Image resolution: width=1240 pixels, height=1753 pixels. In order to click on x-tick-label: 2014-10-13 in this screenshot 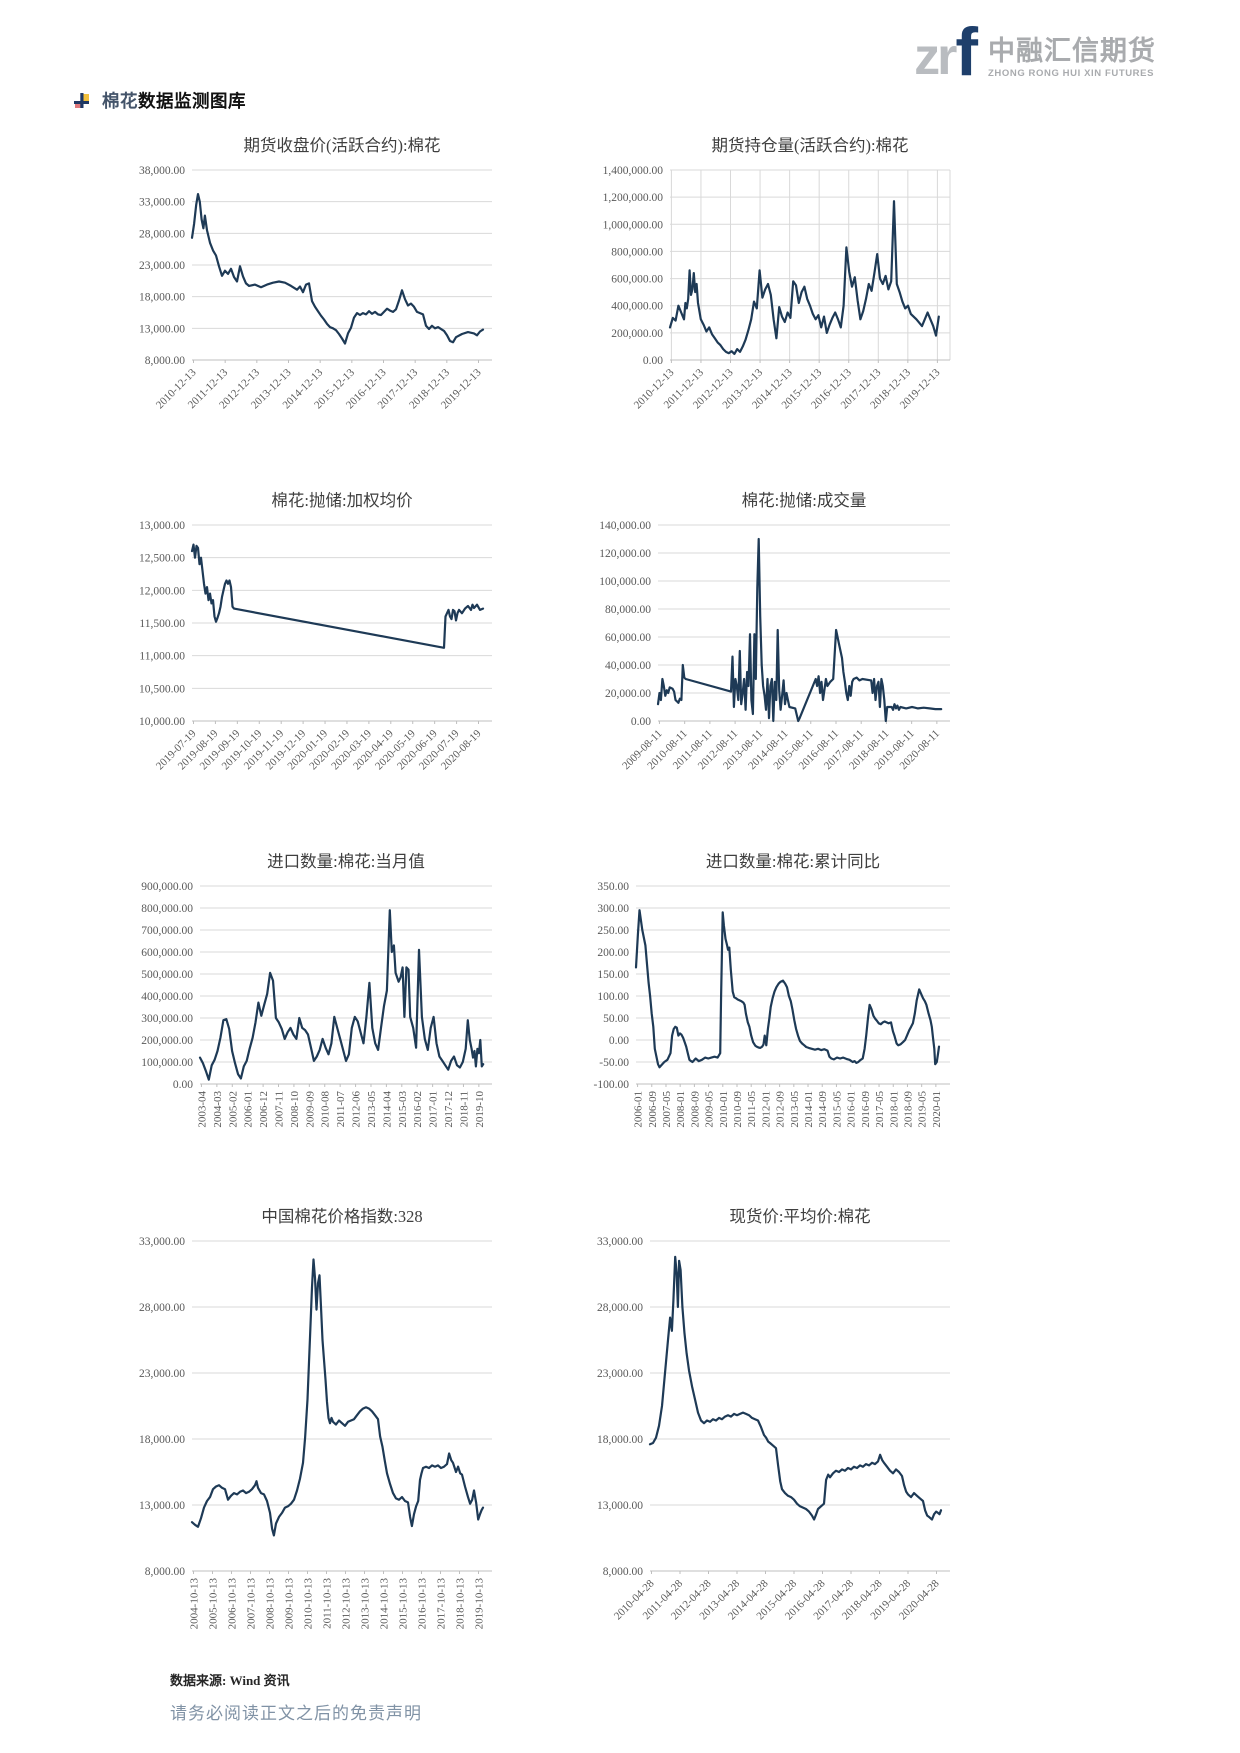, I will do `click(385, 1604)`.